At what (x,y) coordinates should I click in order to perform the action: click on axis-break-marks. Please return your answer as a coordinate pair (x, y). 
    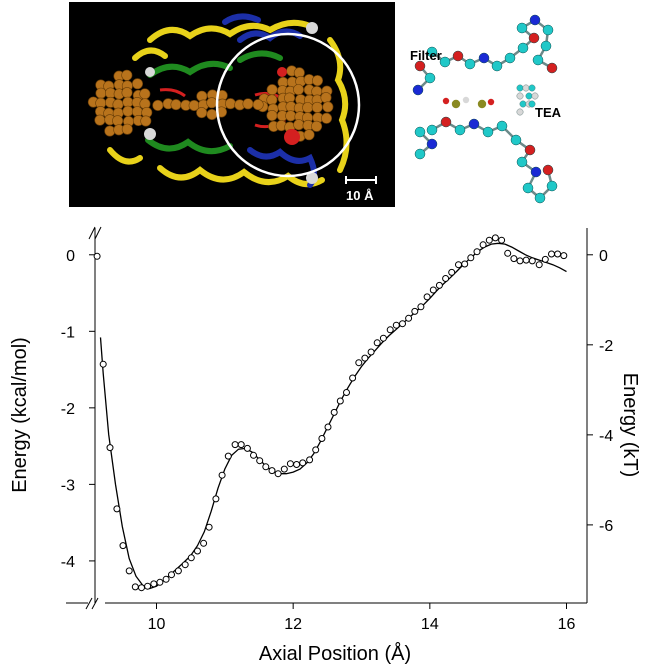
    Looking at the image, I should click on (93, 418).